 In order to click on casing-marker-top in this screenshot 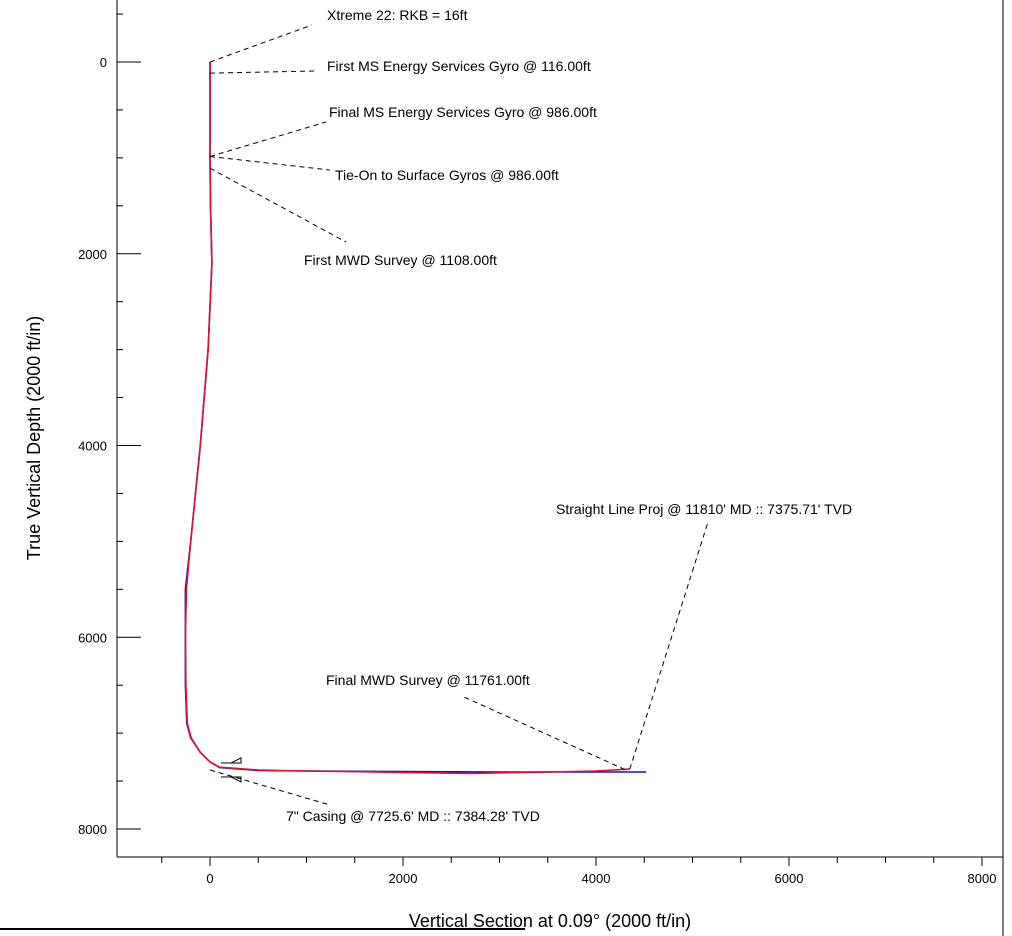, I will do `click(236, 760)`.